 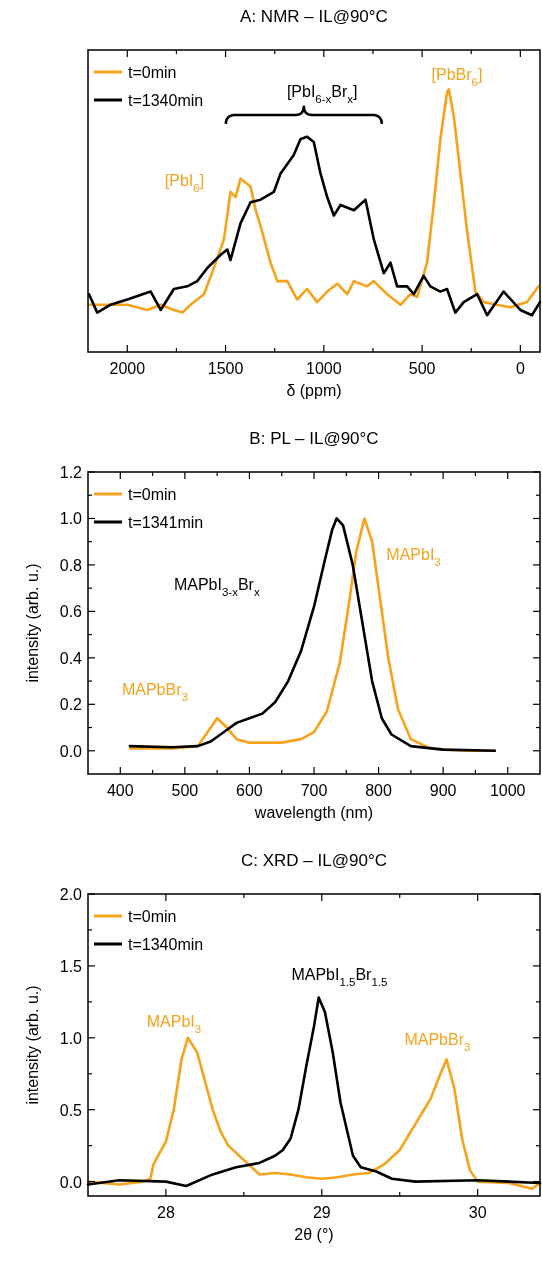 What do you see at coordinates (314, 860) in the screenshot?
I see `chart-title: C: XRD – IL@90°C` at bounding box center [314, 860].